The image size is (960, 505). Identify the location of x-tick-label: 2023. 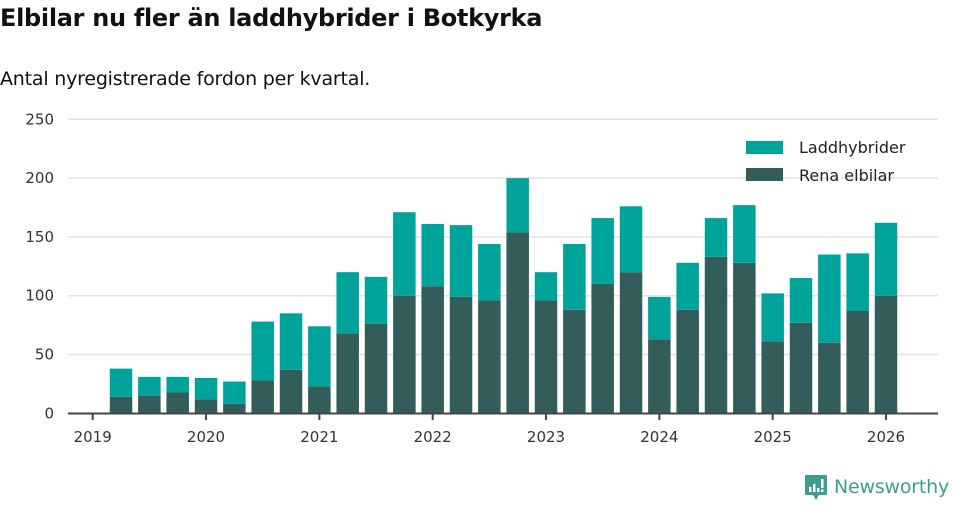
(546, 437).